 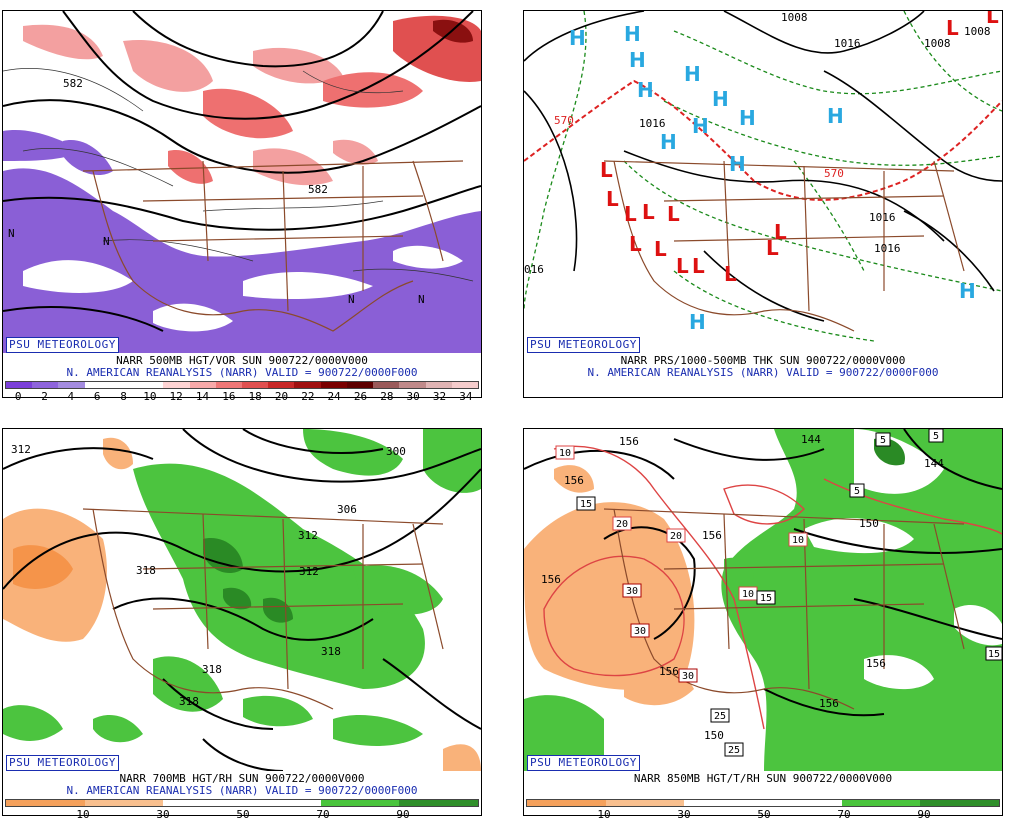 What do you see at coordinates (11, 233) in the screenshot?
I see `p1-n-marker: N` at bounding box center [11, 233].